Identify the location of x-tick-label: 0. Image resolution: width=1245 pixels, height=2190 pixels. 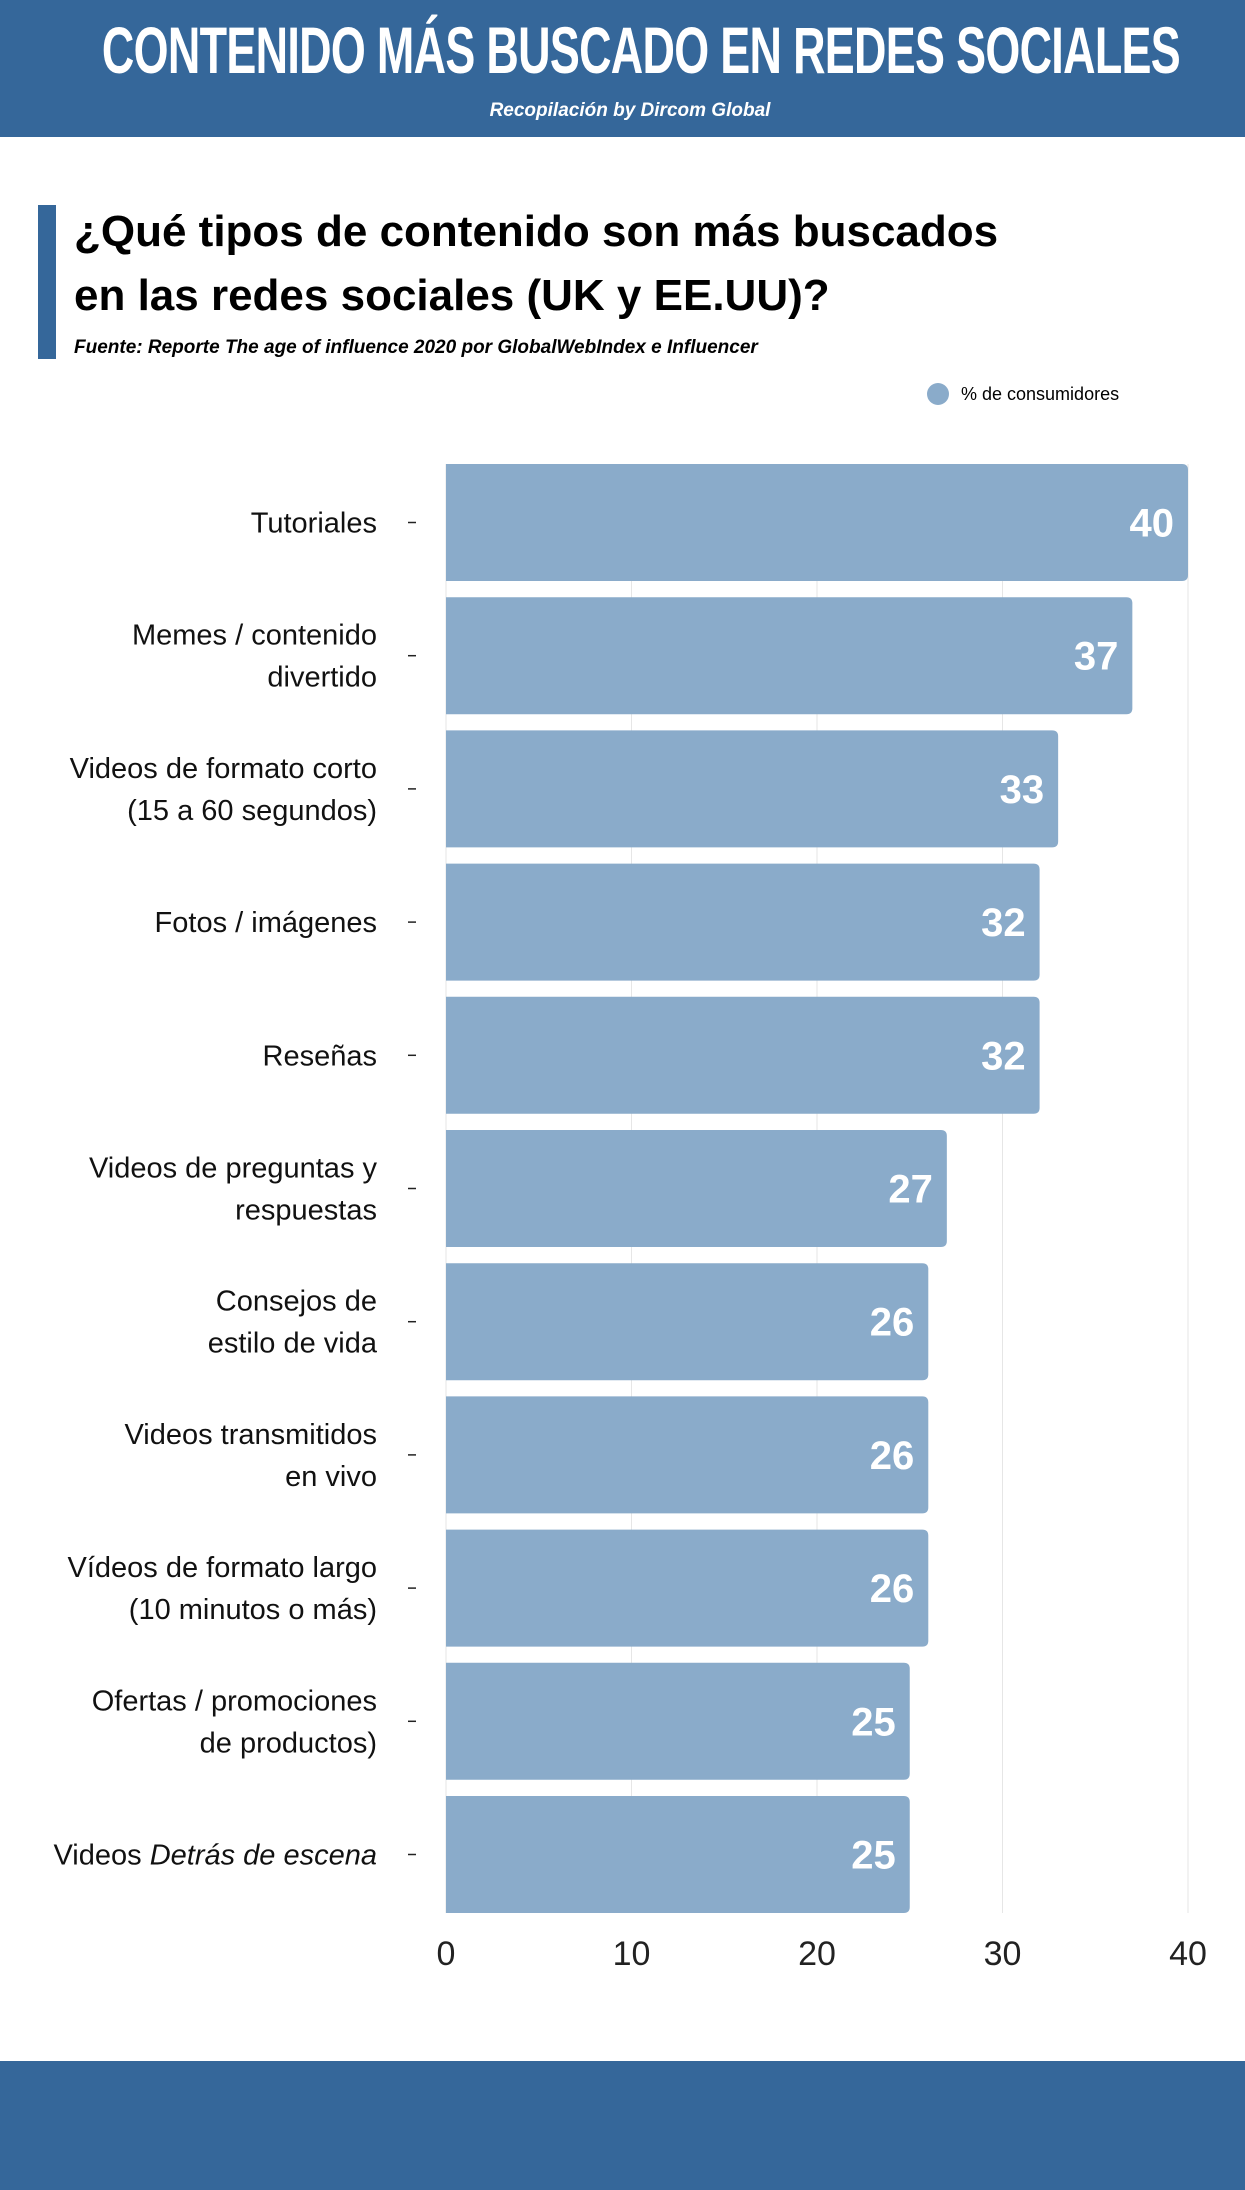
(446, 1954).